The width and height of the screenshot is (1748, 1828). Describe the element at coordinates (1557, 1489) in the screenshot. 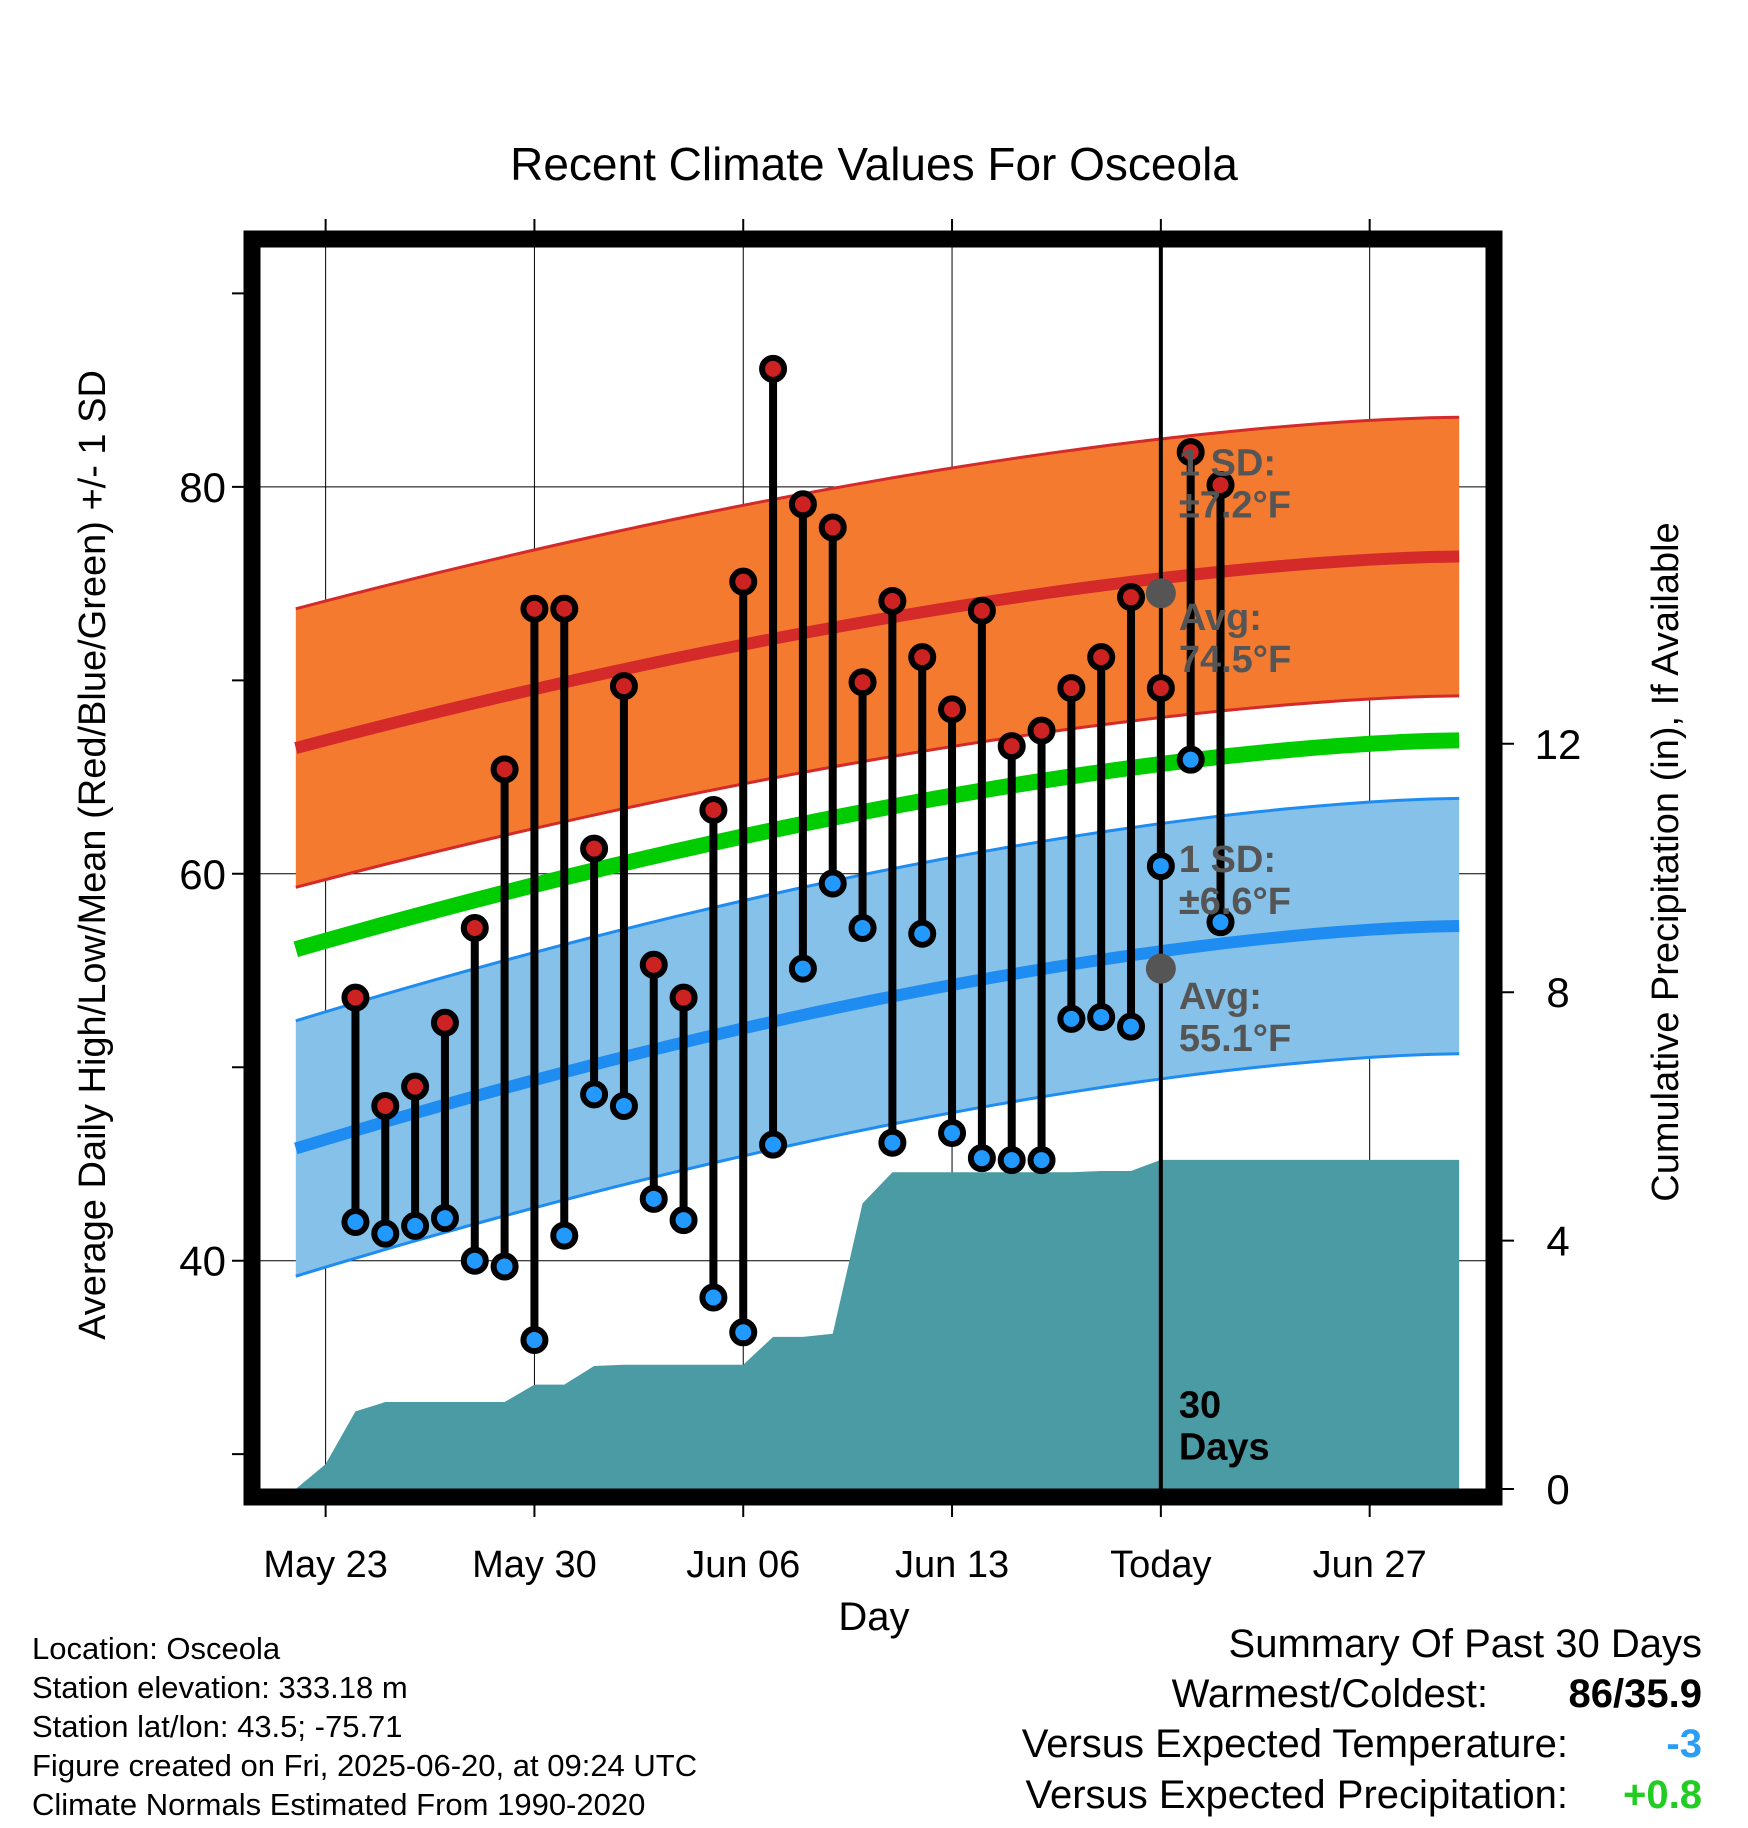

I see `y2-tick-label: 0` at that location.